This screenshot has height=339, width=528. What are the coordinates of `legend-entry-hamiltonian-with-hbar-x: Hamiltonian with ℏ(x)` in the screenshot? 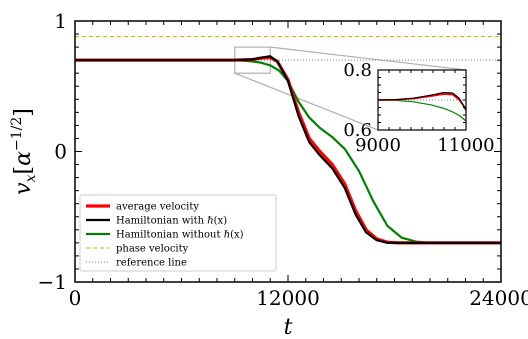 It's located at (171, 221).